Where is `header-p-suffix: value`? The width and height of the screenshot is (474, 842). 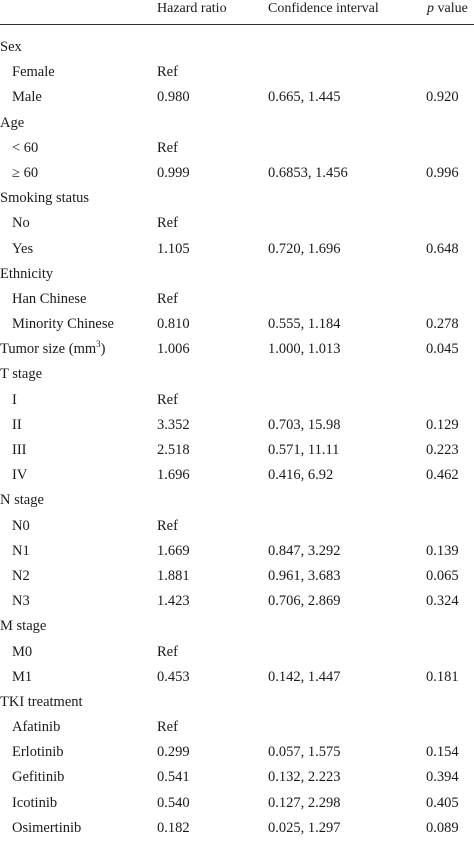 header-p-suffix: value is located at coordinates (451, 8).